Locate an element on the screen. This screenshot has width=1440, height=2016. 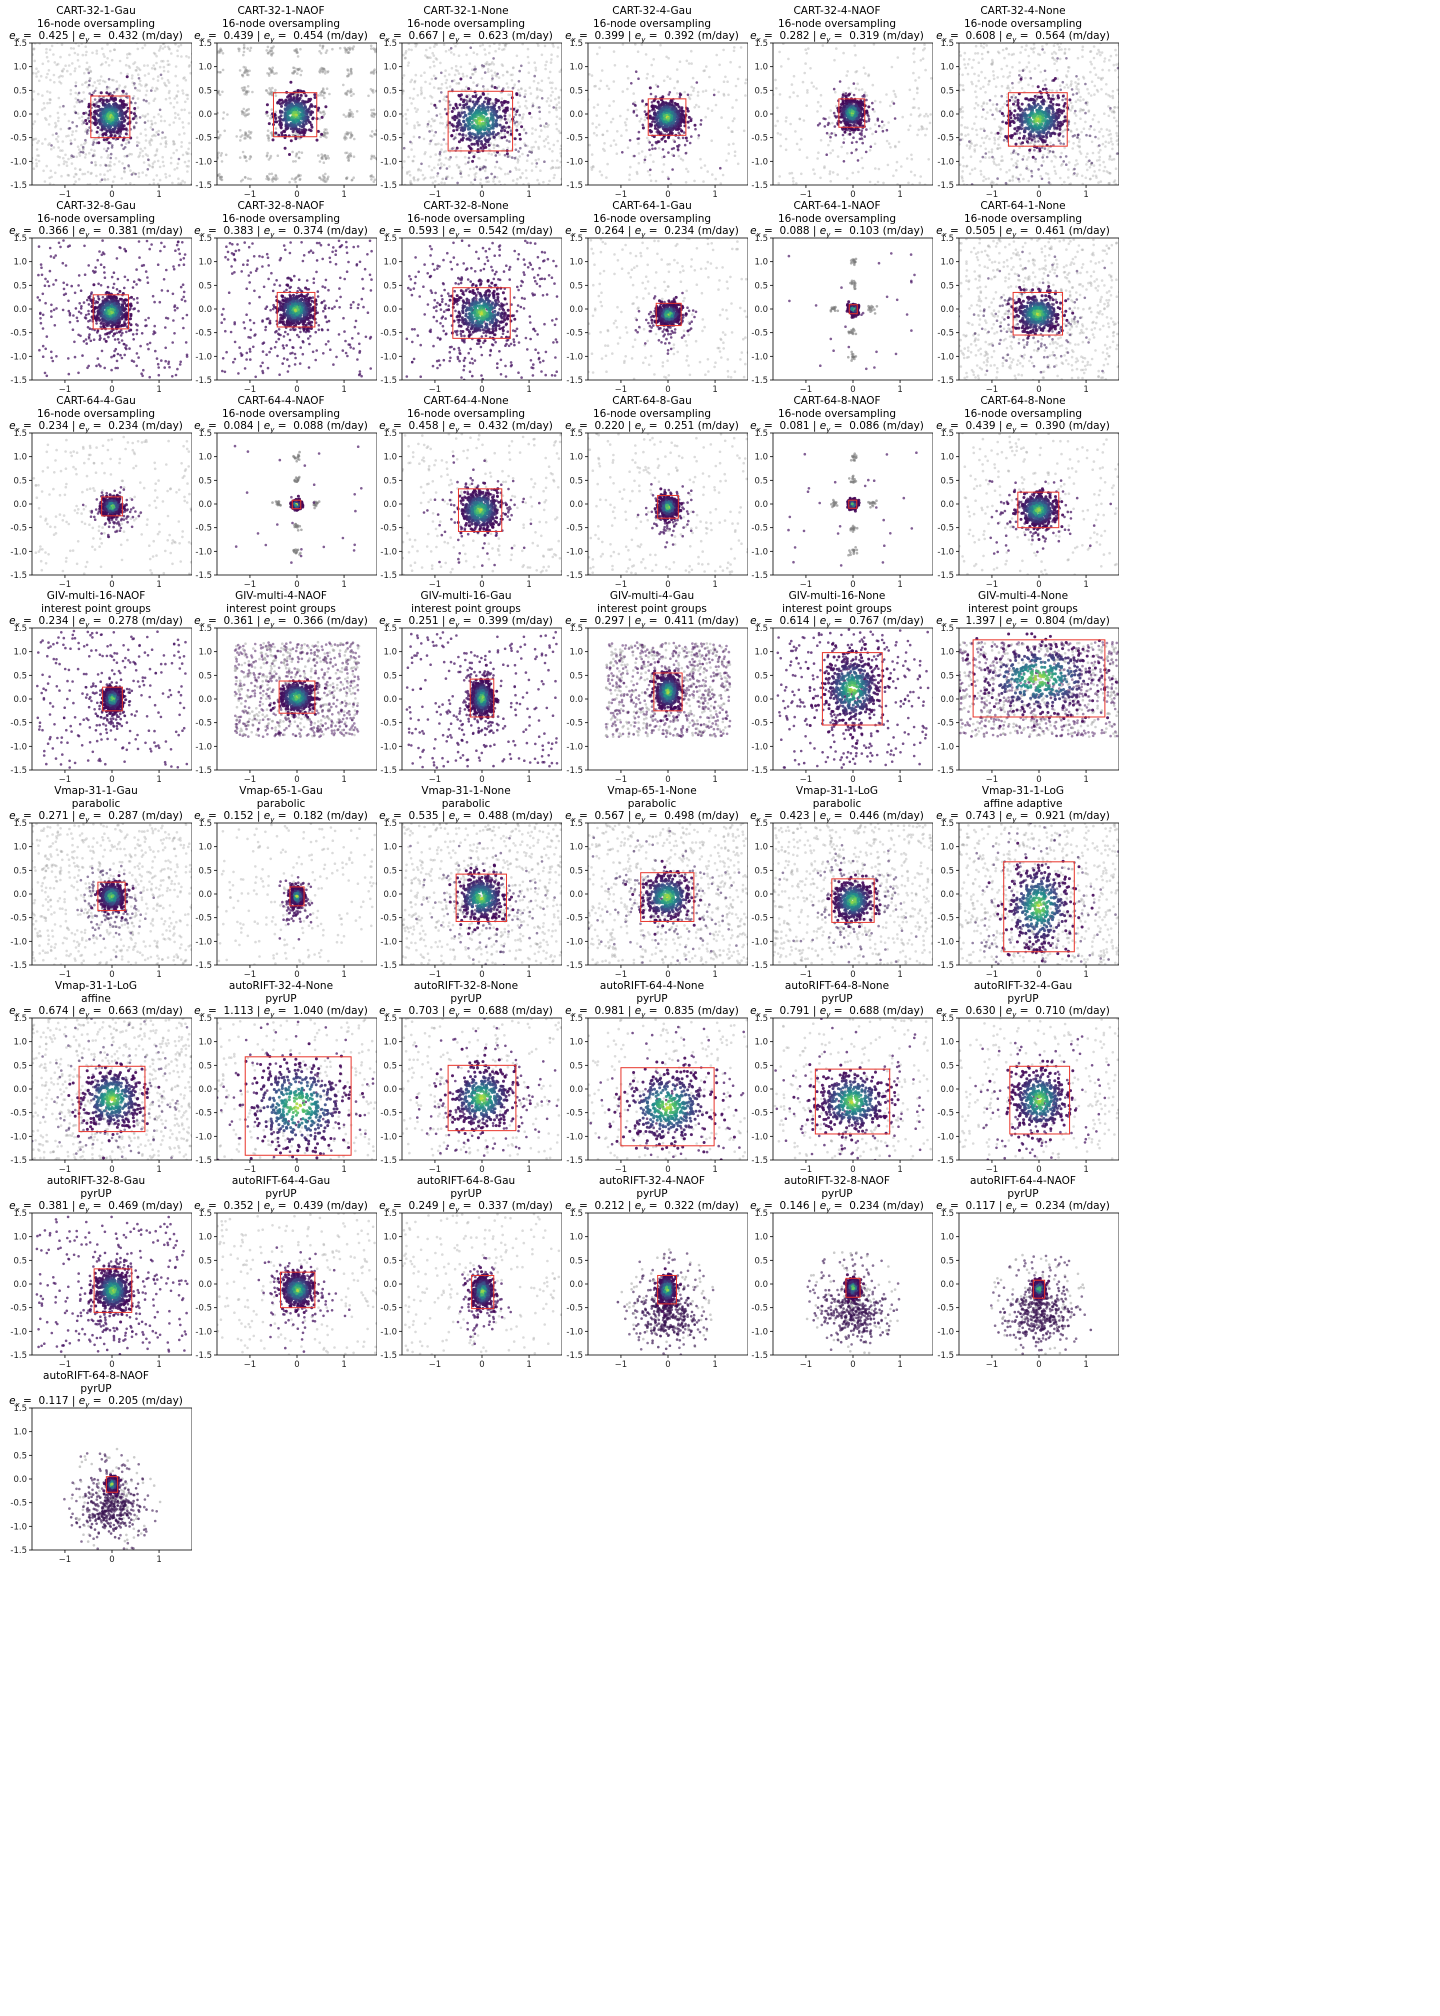
y-tick-label: -1.0 is located at coordinates (388, 162).